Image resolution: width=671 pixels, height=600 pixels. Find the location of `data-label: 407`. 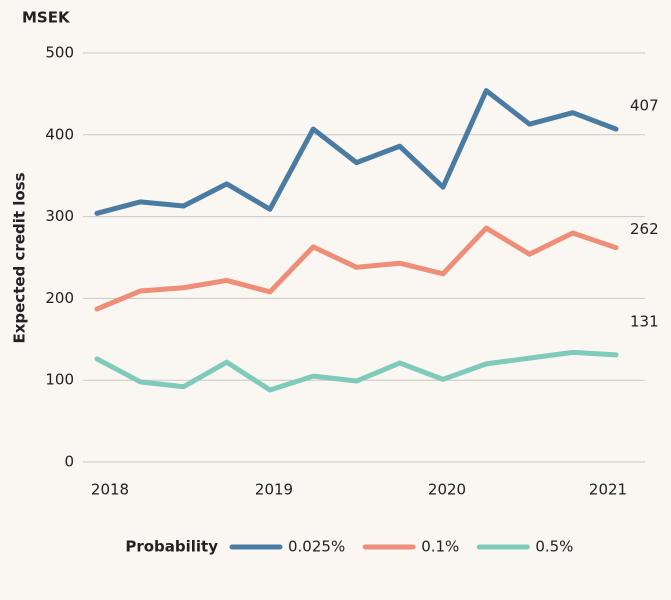

data-label: 407 is located at coordinates (644, 106).